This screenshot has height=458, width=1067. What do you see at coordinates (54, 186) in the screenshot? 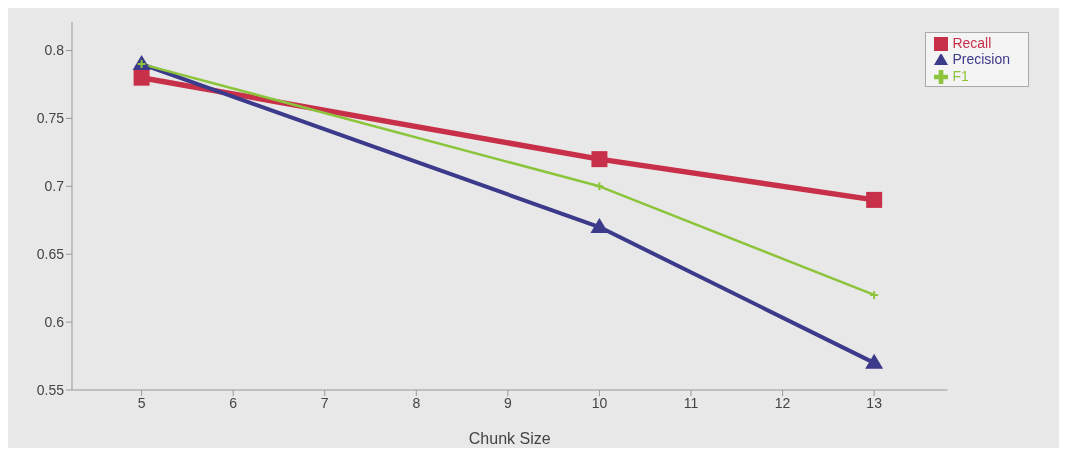
I see `y-tick-label: 0.7` at bounding box center [54, 186].